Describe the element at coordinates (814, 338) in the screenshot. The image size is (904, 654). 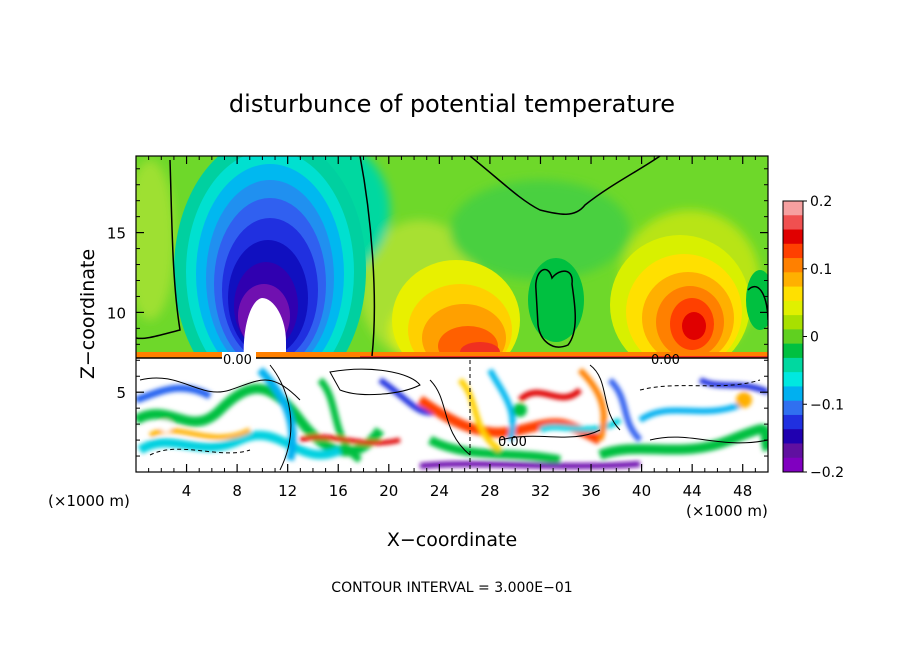
I see `colorbar-tick-label: 0` at that location.